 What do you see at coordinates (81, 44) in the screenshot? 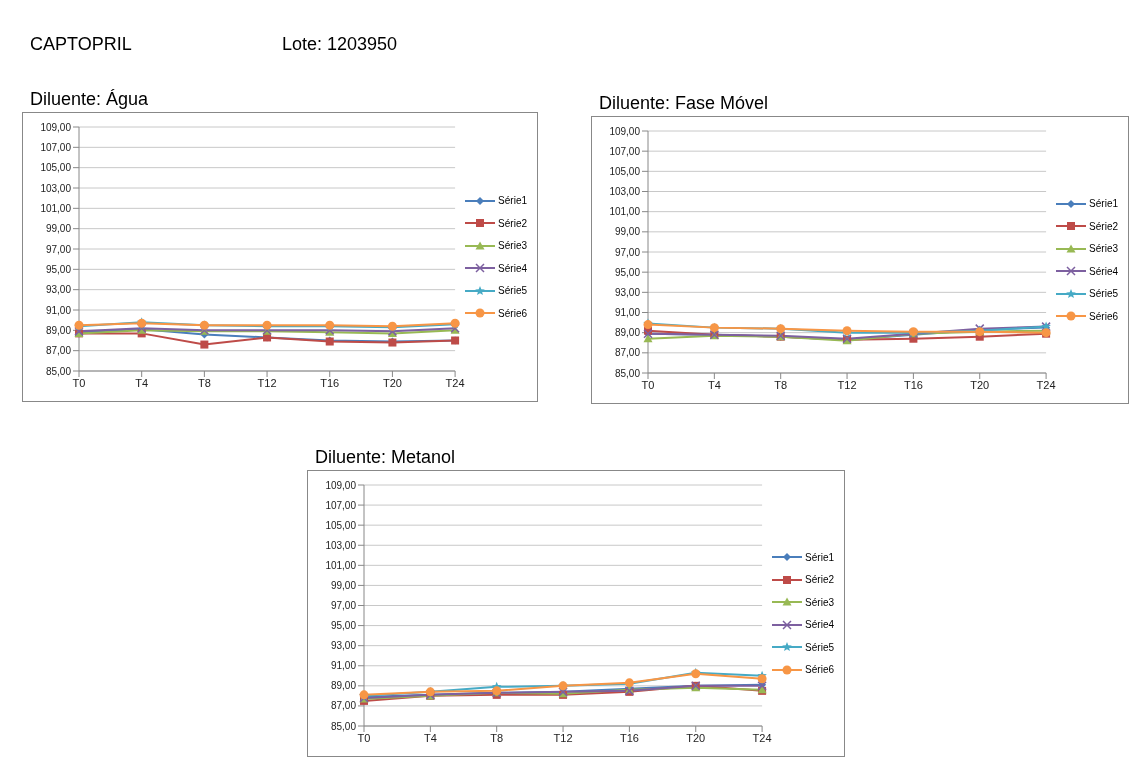
I see `text: CAPTOPRIL` at bounding box center [81, 44].